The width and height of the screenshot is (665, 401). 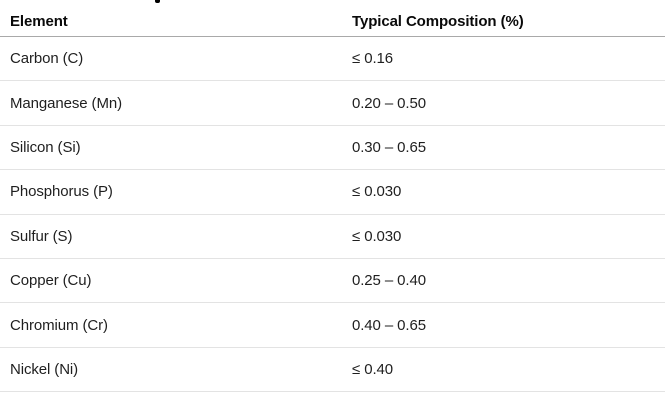 I want to click on table-row: Nickel (Ni) ≤ 0.40, so click(x=332, y=370).